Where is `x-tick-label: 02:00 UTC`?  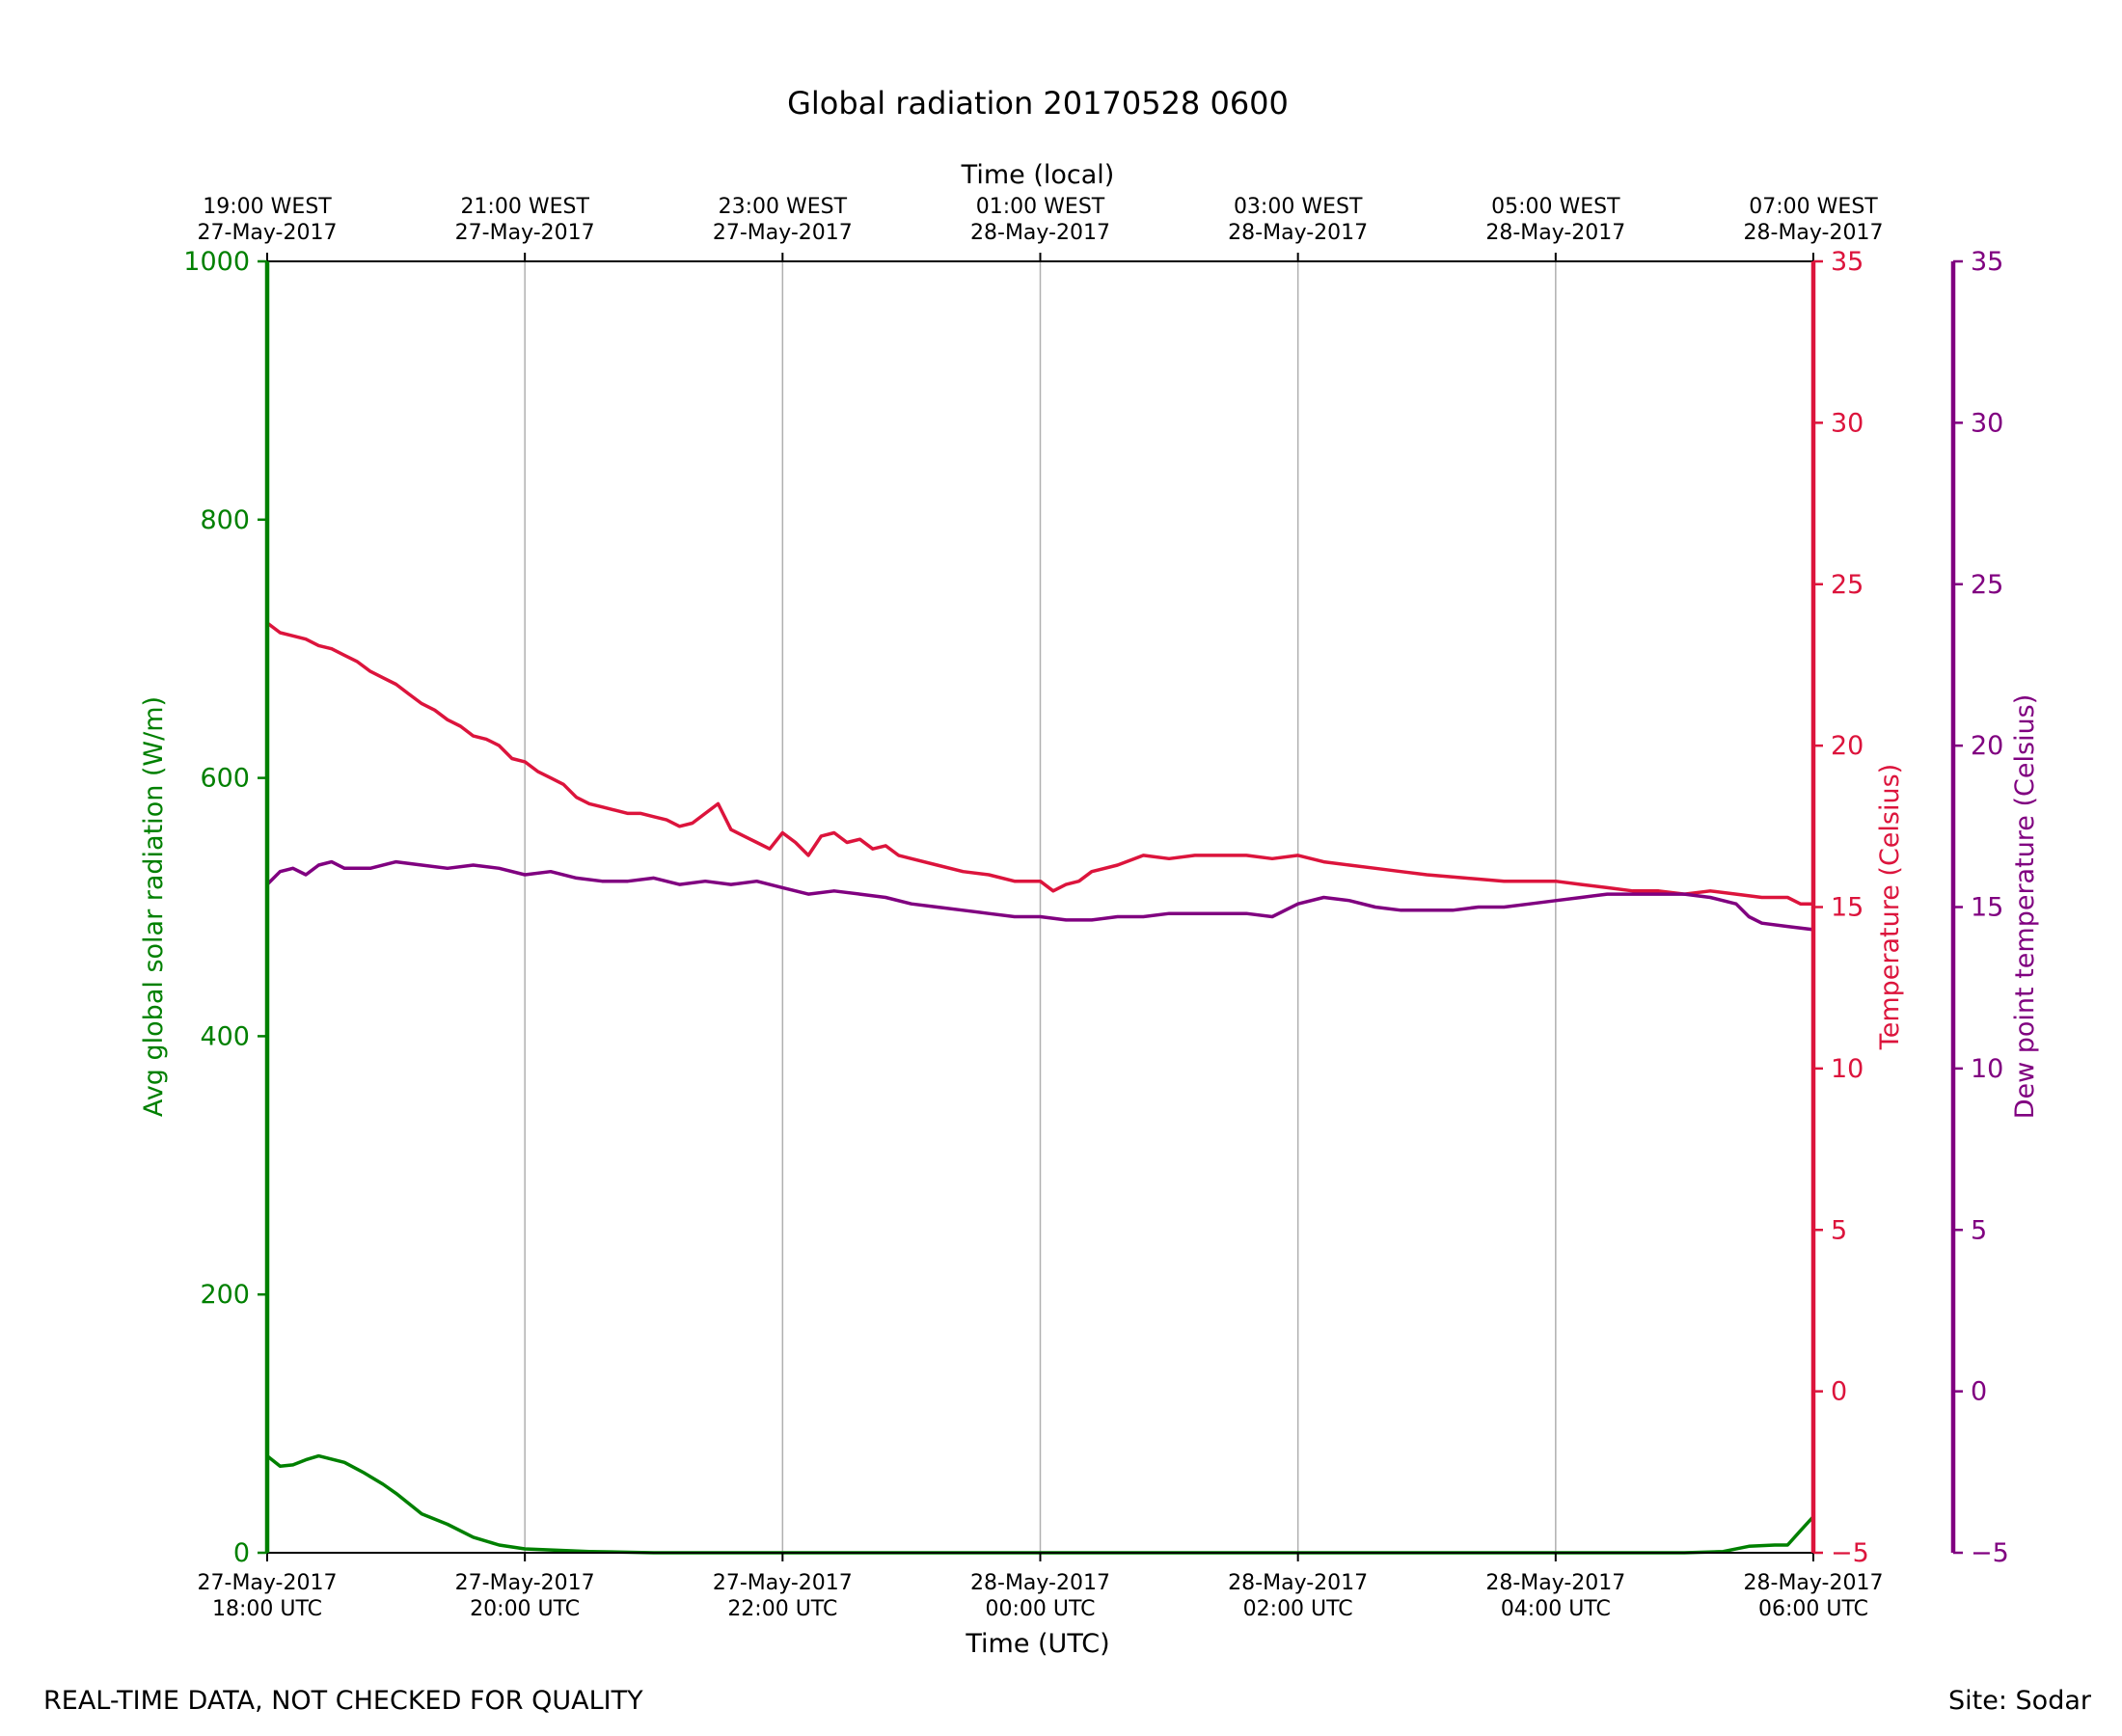 x-tick-label: 02:00 UTC is located at coordinates (1298, 1609).